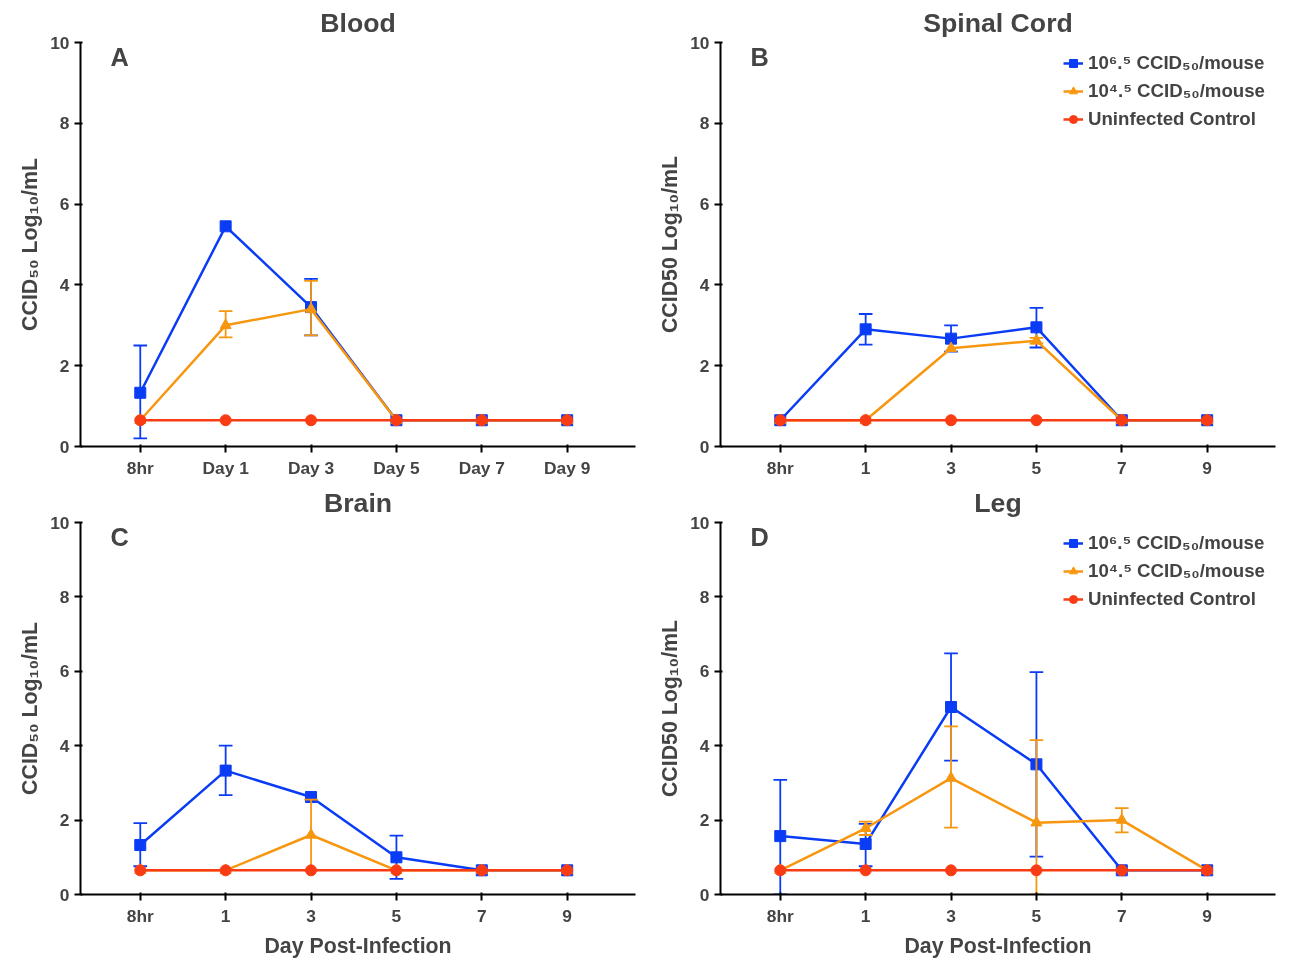 This screenshot has height=972, width=1289. Describe the element at coordinates (998, 502) in the screenshot. I see `chart-title: Leg` at that location.